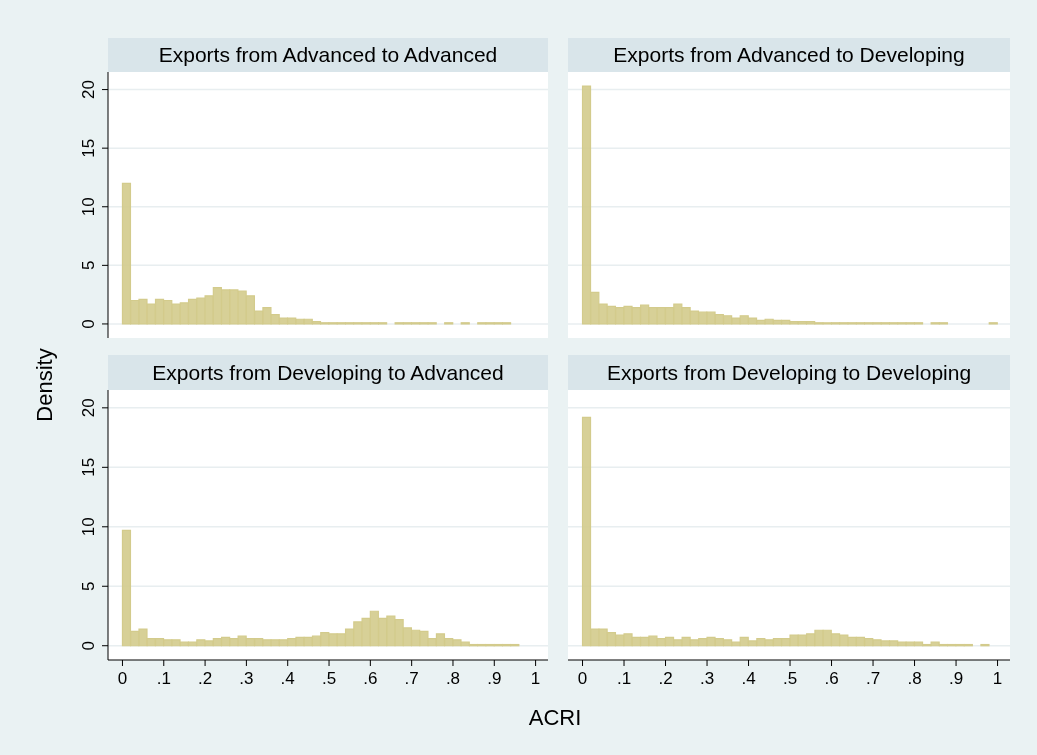  I want to click on chart-title: Exports from Developing to Developing, so click(789, 372).